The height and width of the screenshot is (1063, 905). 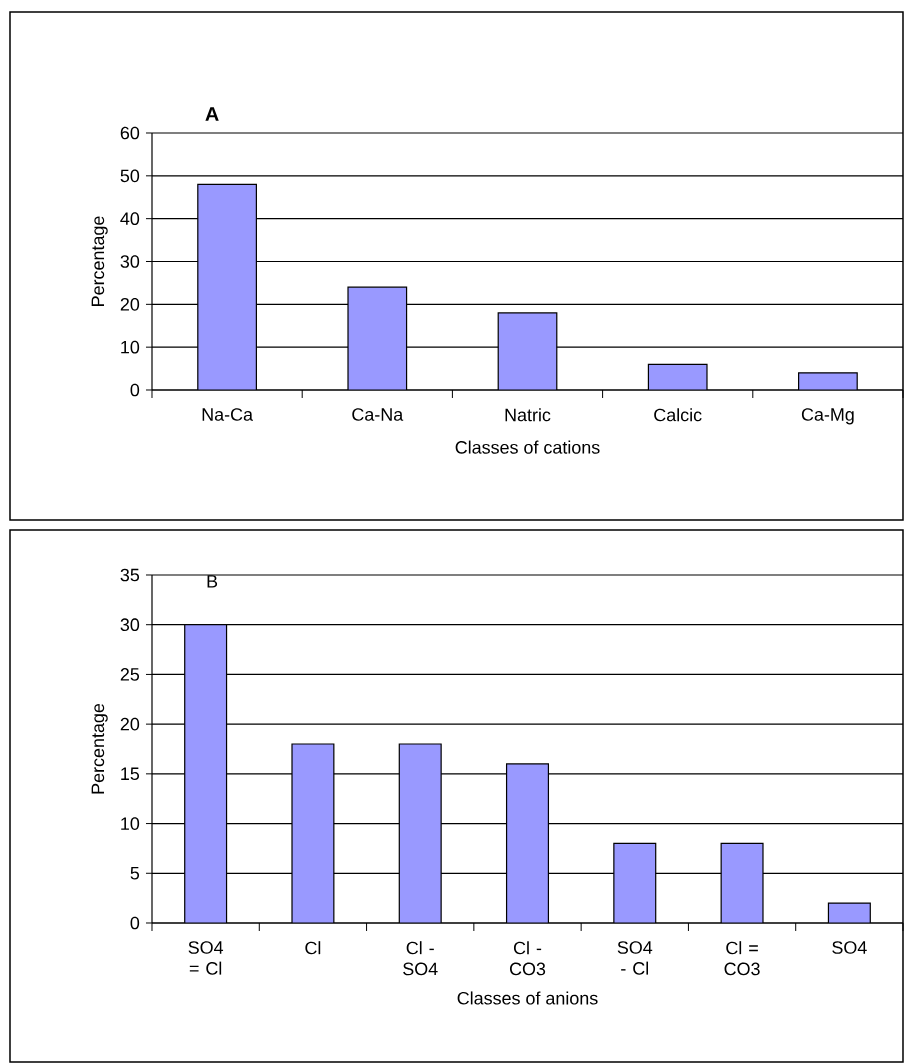 What do you see at coordinates (206, 958) in the screenshot?
I see `x-tick-label: SO4 = Cl` at bounding box center [206, 958].